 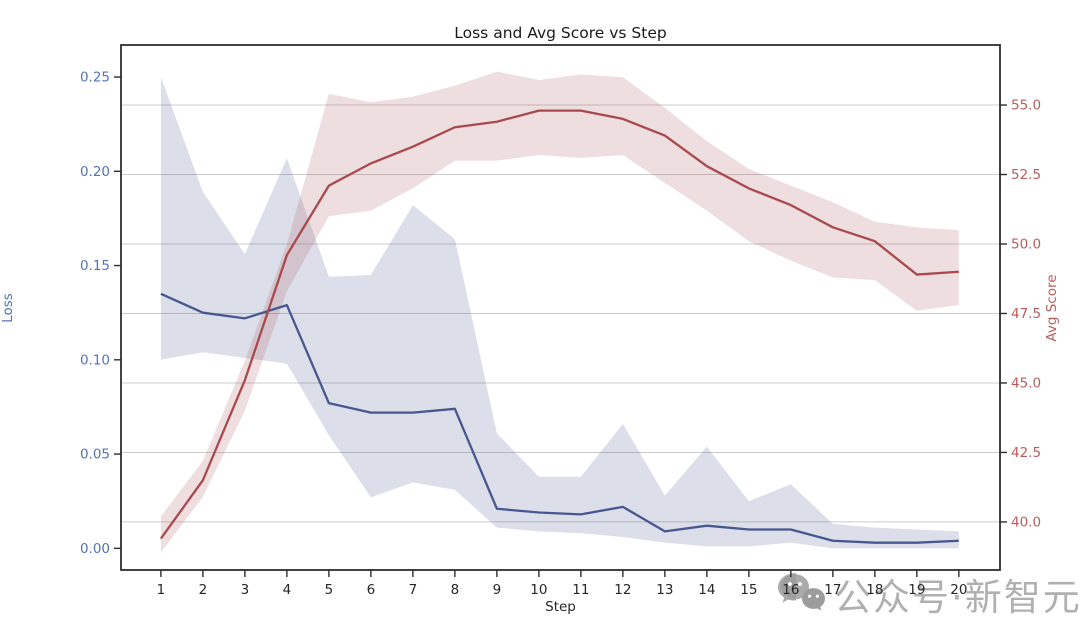 What do you see at coordinates (1026, 522) in the screenshot?
I see `y-right-tick-label: 40.0` at bounding box center [1026, 522].